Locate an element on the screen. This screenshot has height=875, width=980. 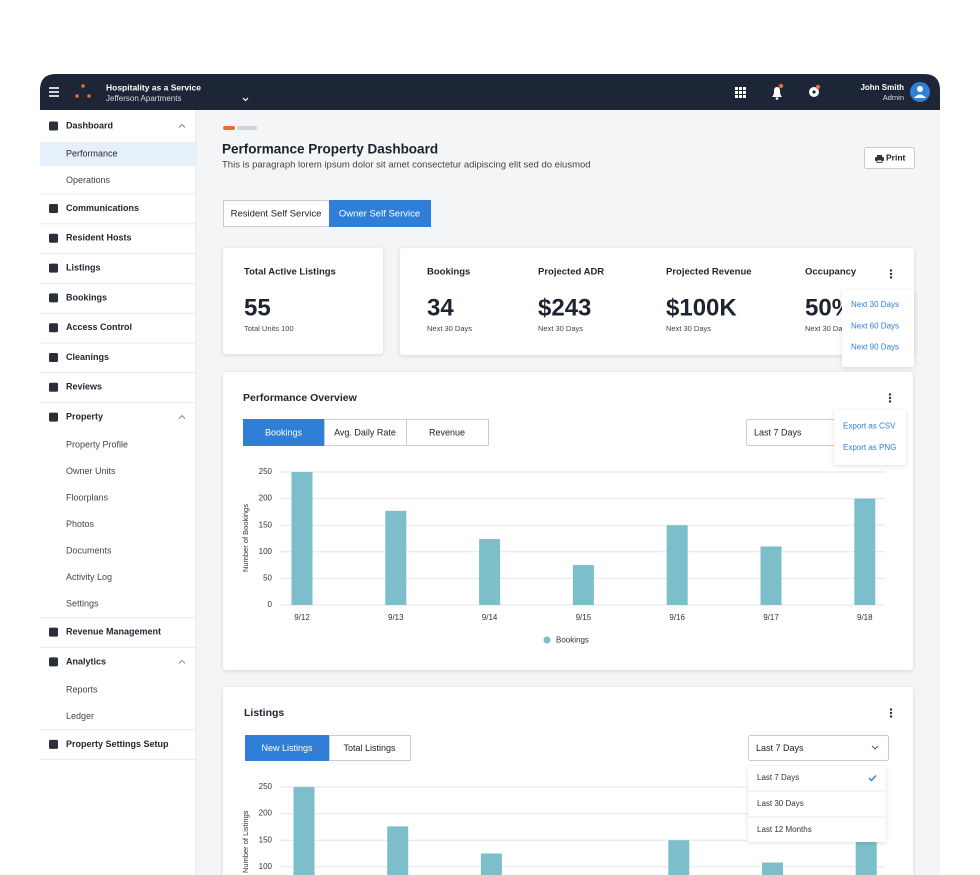
nav-item: Documents is located at coordinates (89, 550).